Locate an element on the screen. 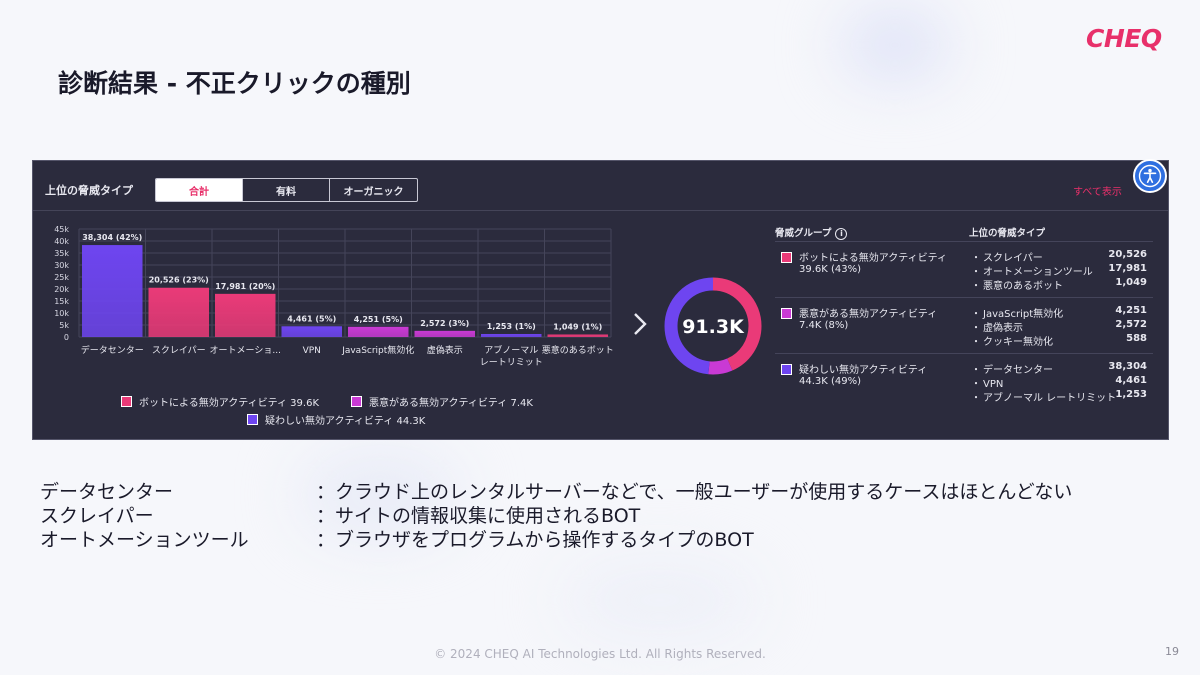 The height and width of the screenshot is (675, 1200). definition-row: スクレイパー ：サイトの情報収集に使用されるBOT is located at coordinates (556, 516).